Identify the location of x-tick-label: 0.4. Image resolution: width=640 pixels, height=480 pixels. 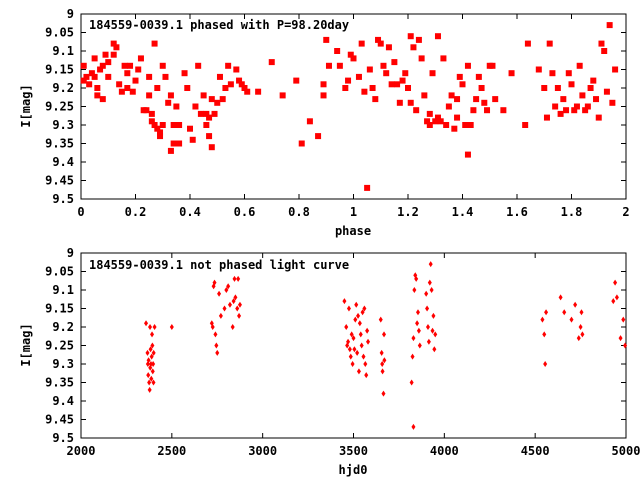
(190, 212).